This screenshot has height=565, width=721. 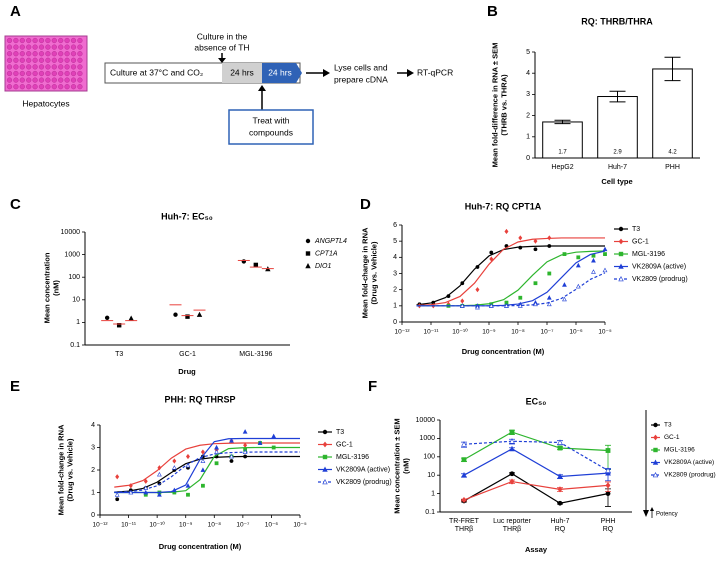 What do you see at coordinates (119, 354) in the screenshot?
I see `x-tick-label: T3` at bounding box center [119, 354].